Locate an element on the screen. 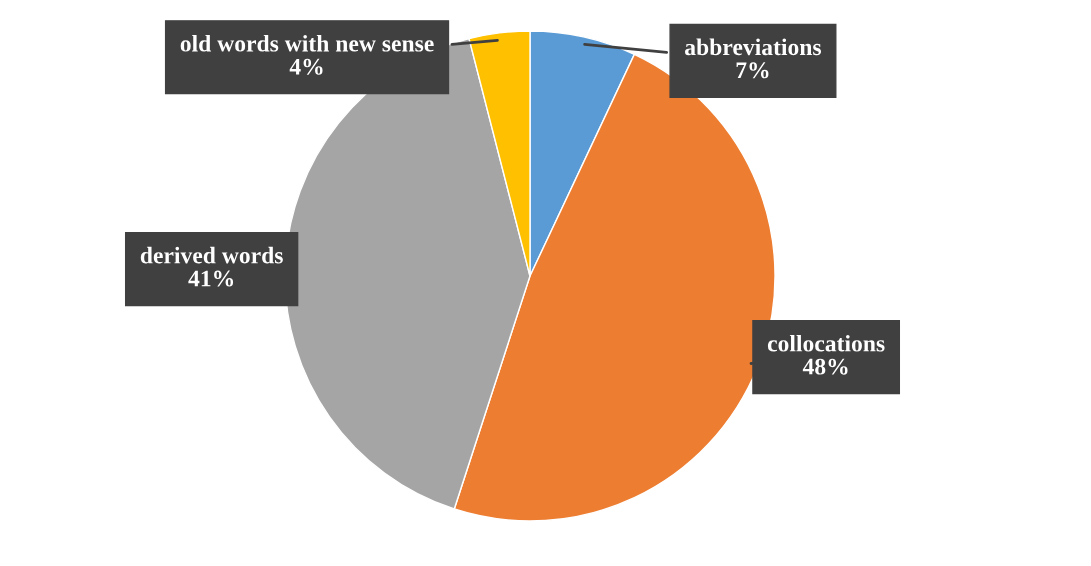  data-label: 4% is located at coordinates (306, 66).